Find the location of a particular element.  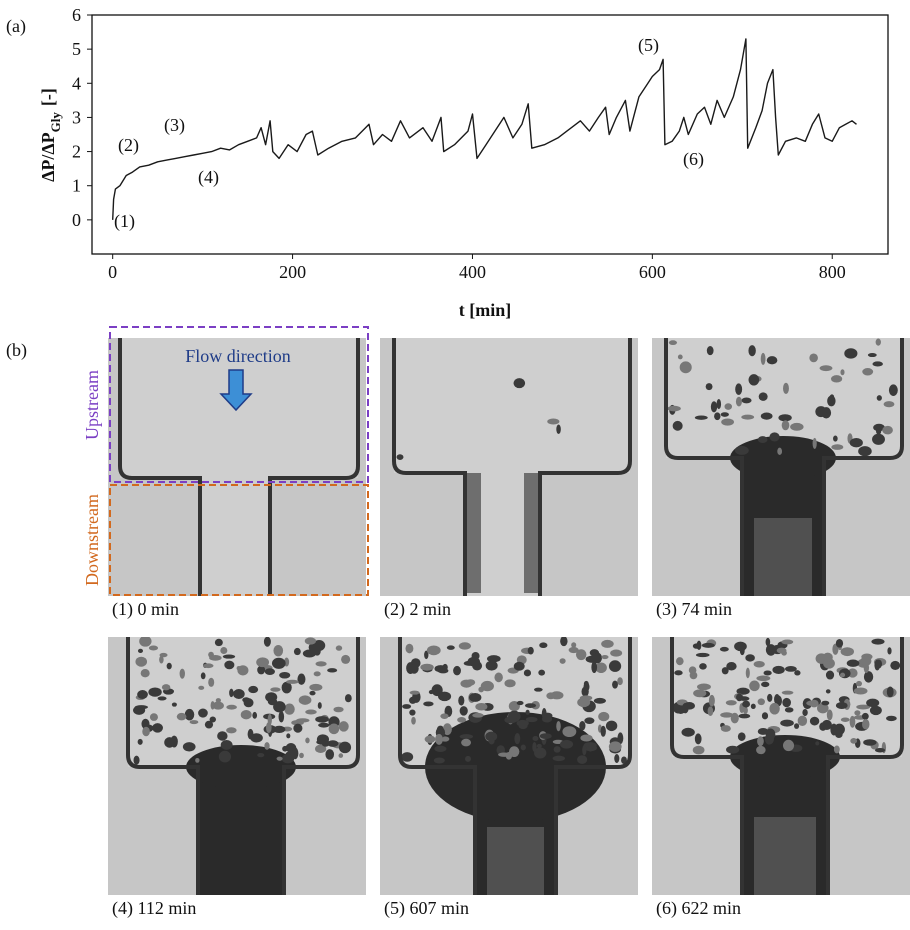

caption: (4) 112 min is located at coordinates (154, 908).